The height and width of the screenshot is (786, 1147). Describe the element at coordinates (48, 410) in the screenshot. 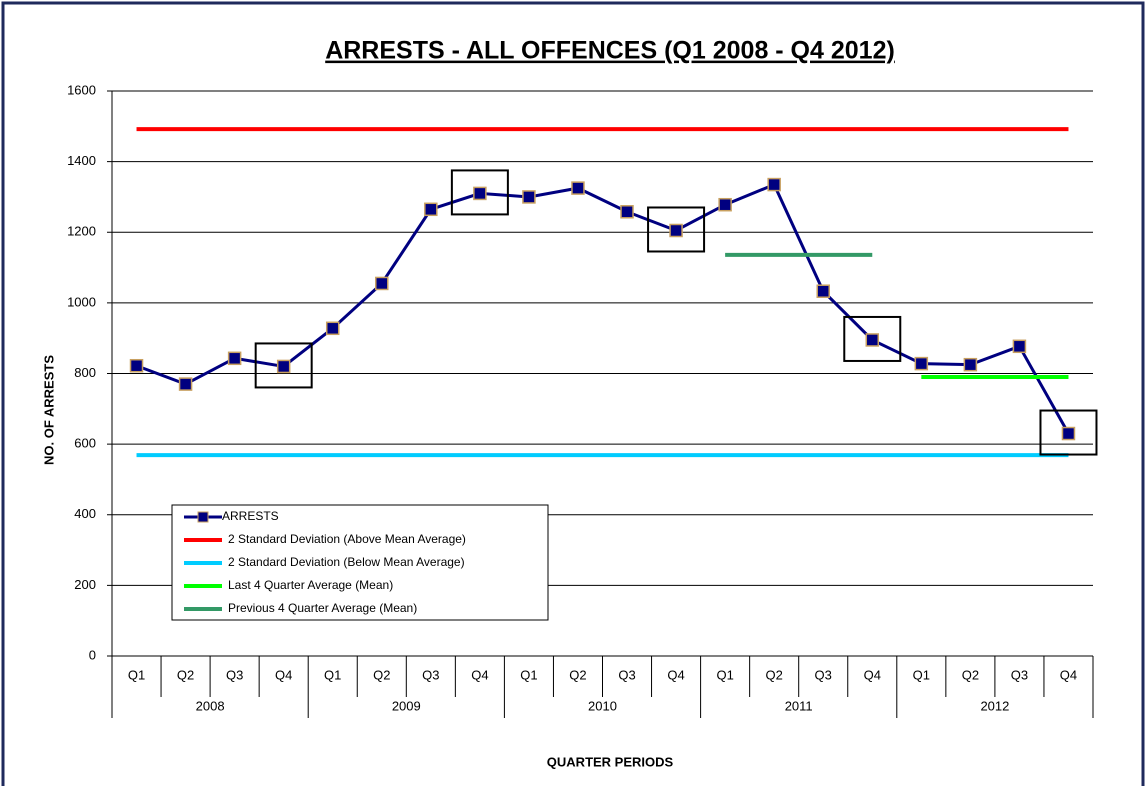

I see `y-axis-title: NO. OF ARRESTS` at that location.